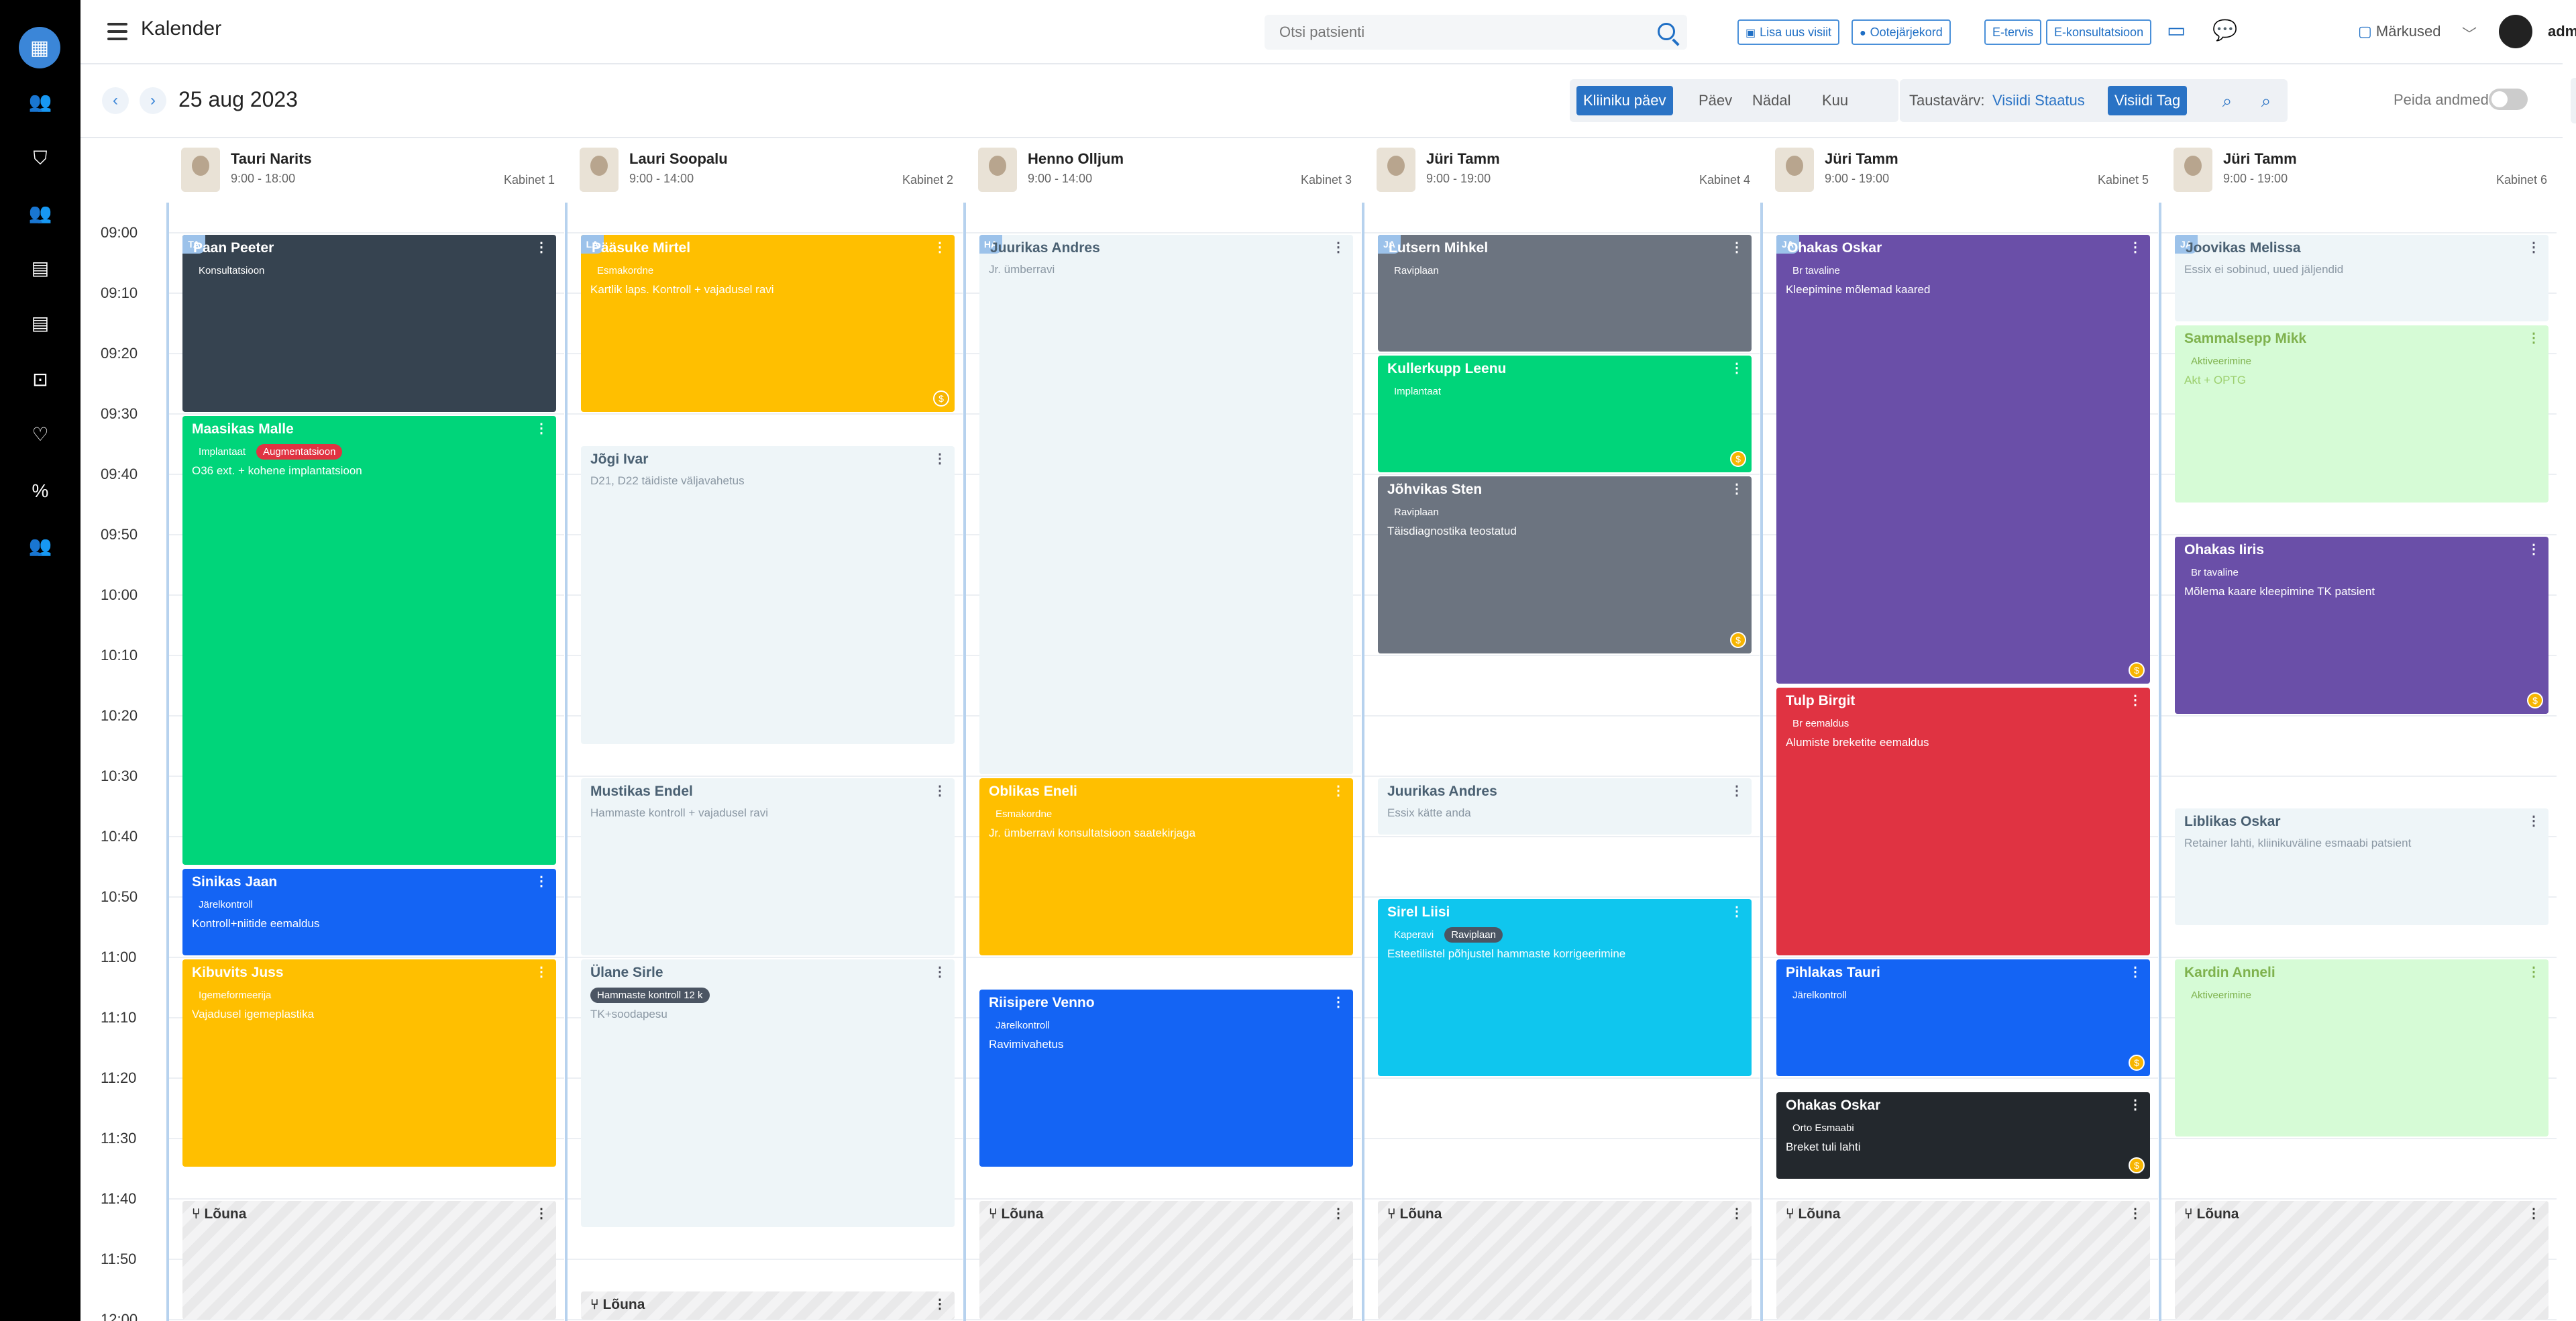  I want to click on prev-day-button: ‹, so click(115, 100).